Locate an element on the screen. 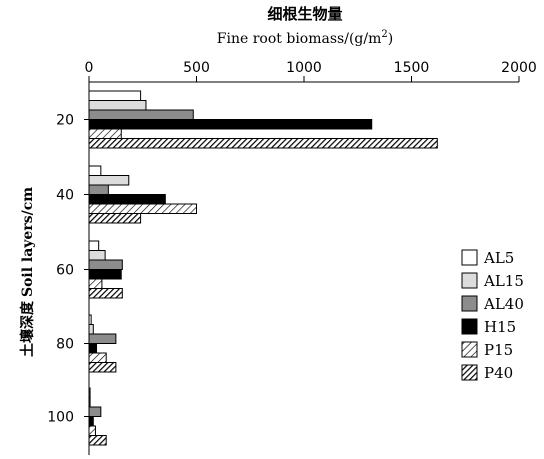  y-axis: 20 40 60 80 100 is located at coordinates (68, 268).